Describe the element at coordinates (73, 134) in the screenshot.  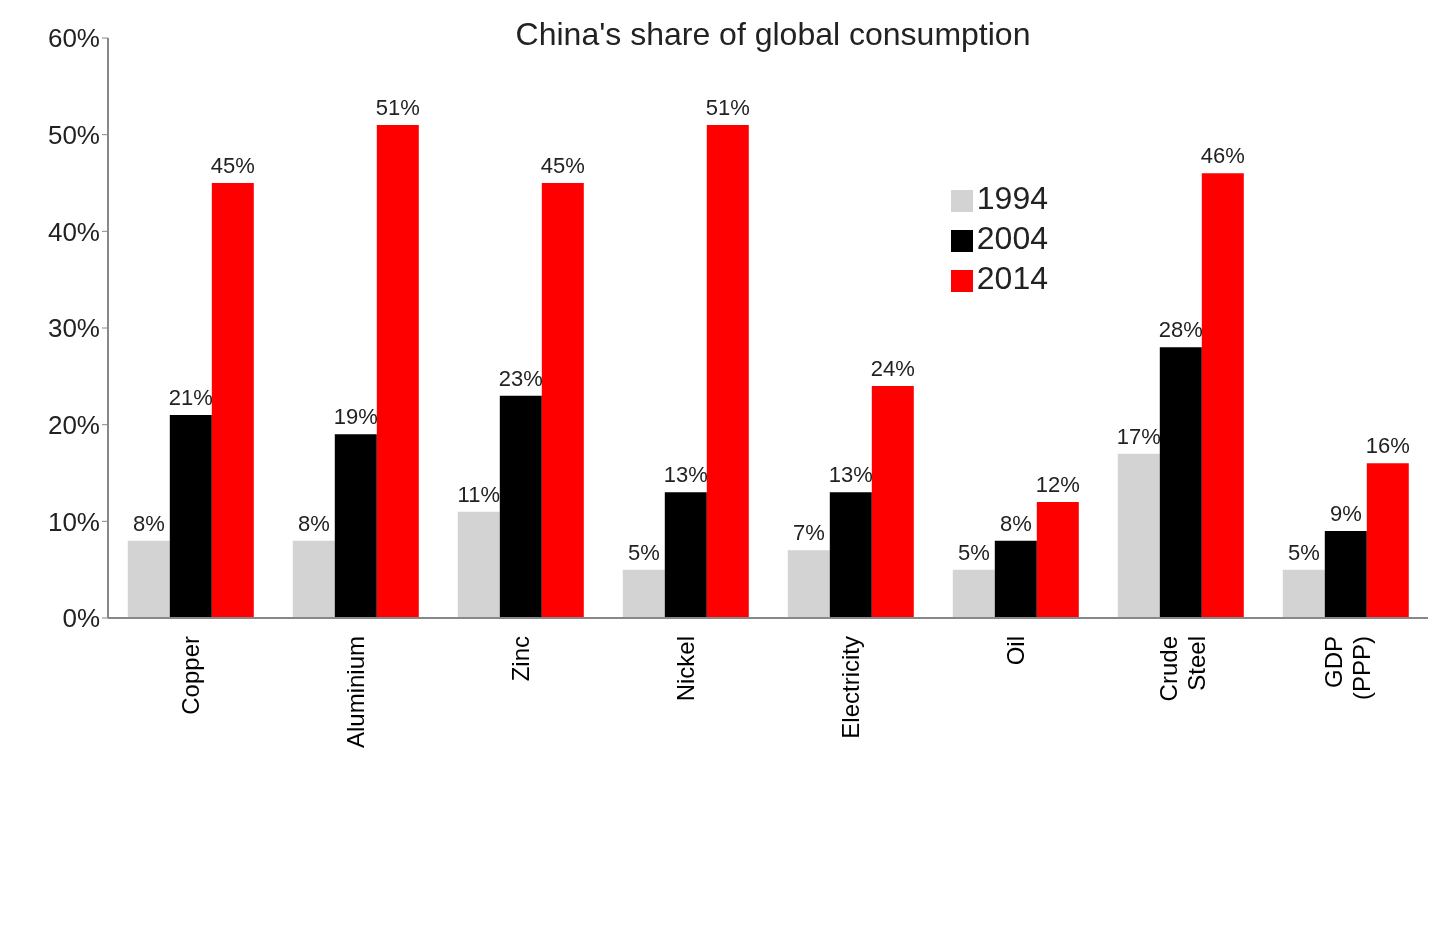
I see `y-tick-label: 50%` at that location.